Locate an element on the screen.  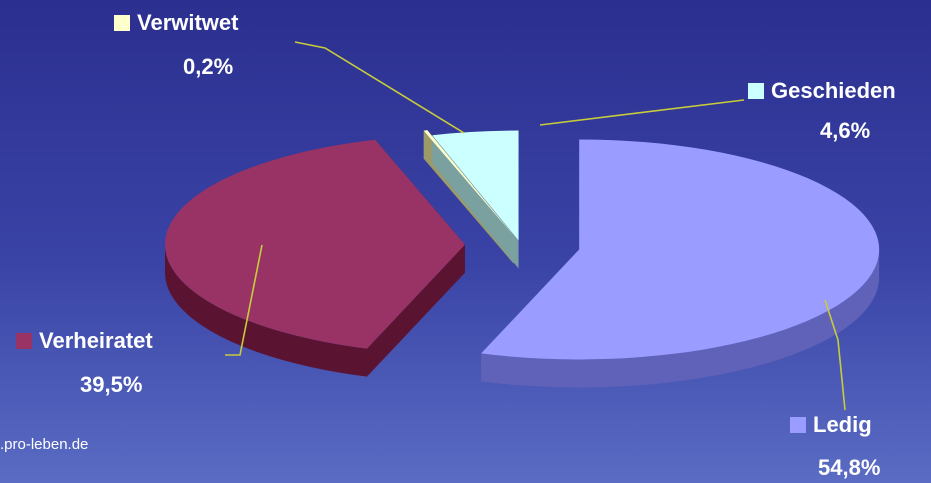
pie-slice-verwitwet is located at coordinates (468, 183).